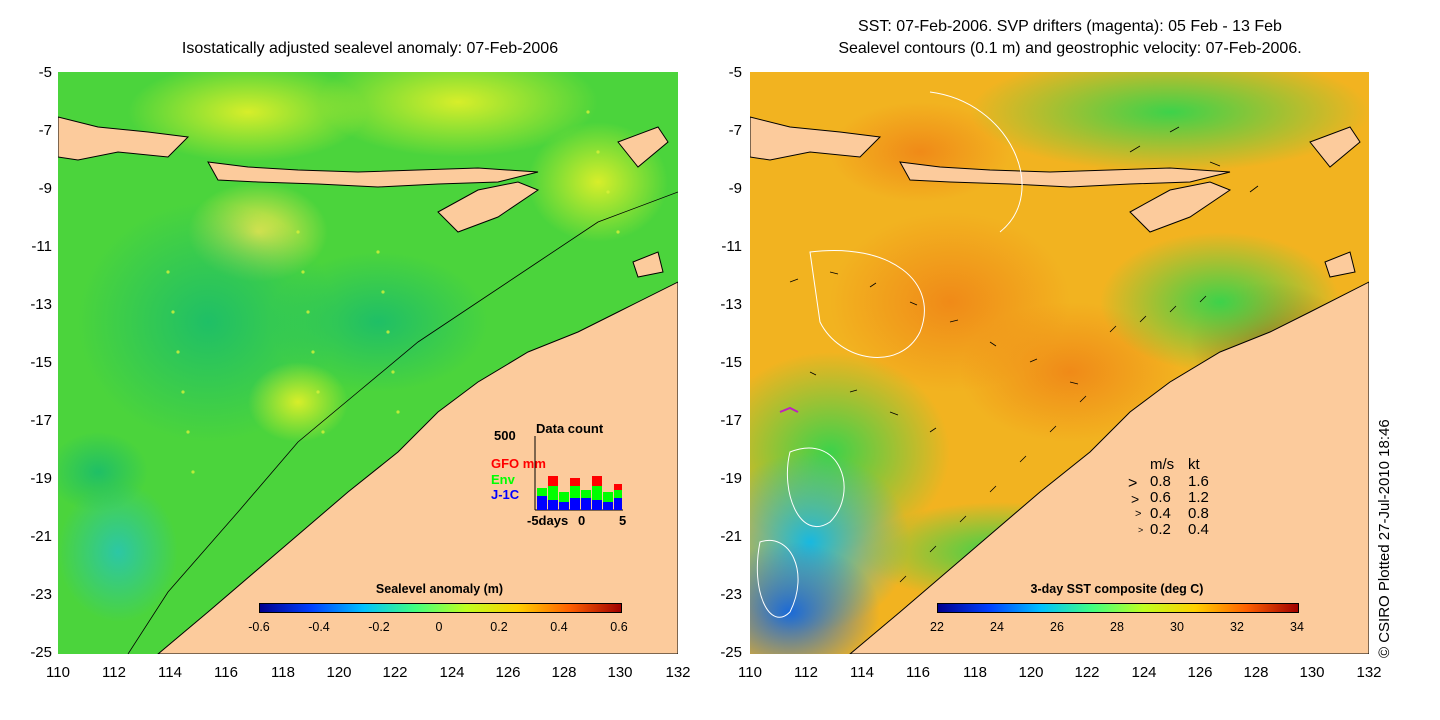 The height and width of the screenshot is (720, 1440). Describe the element at coordinates (937, 627) in the screenshot. I see `colorbar-tick: 22` at that location.